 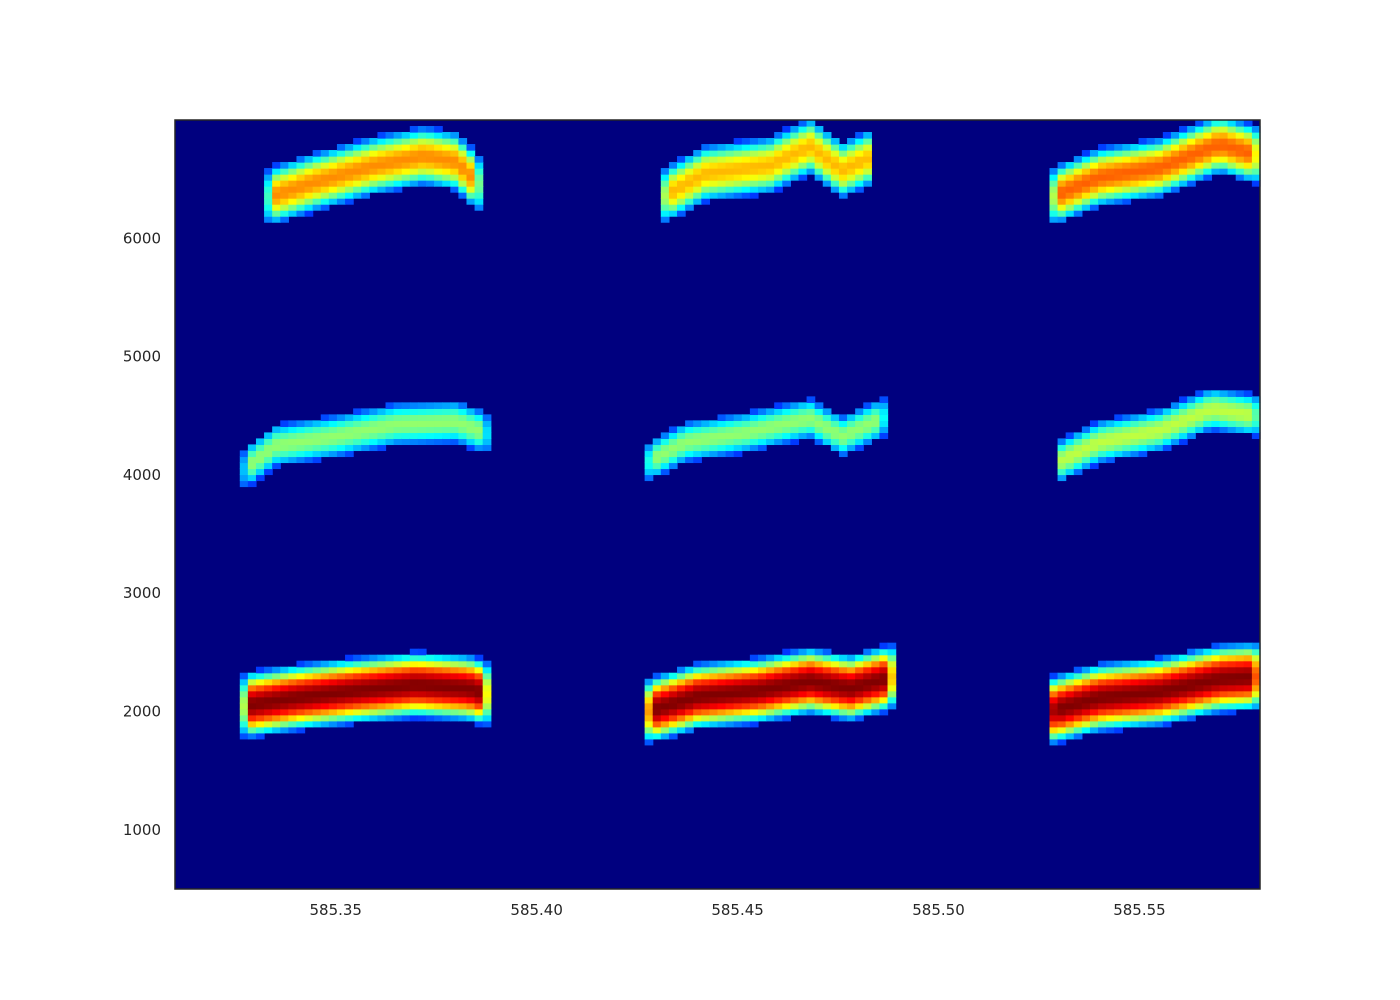 I want to click on x-tick-label: 585.40, so click(x=536, y=910).